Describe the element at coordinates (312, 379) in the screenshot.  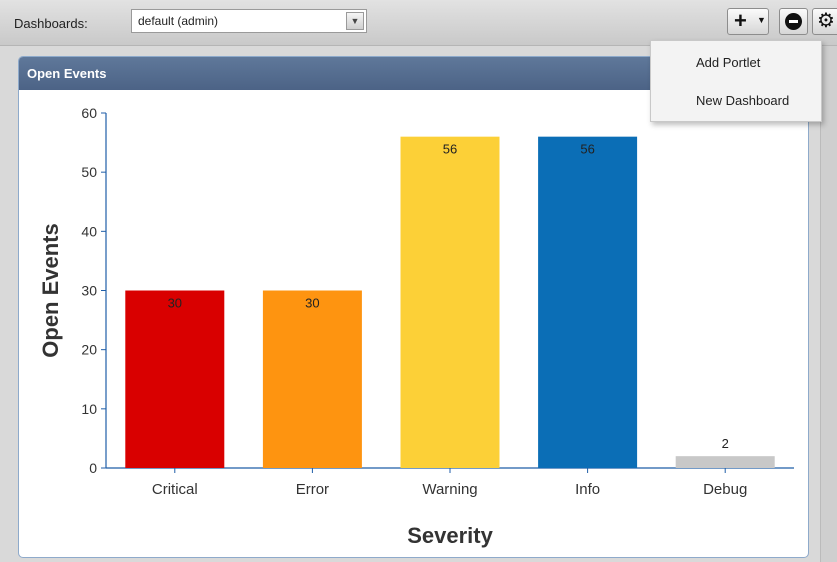
I see `bar-error` at that location.